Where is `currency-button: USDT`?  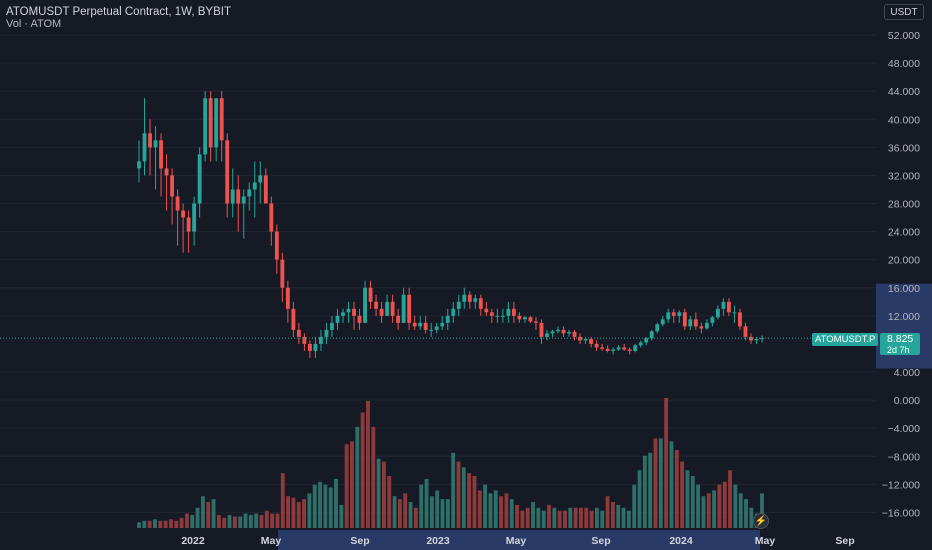
currency-button: USDT is located at coordinates (904, 12).